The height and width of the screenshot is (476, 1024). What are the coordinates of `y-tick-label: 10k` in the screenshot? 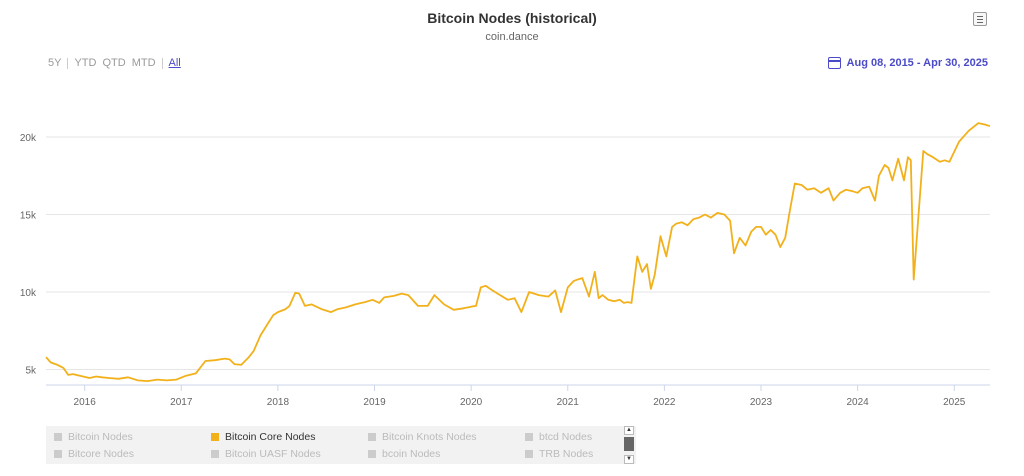 It's located at (28, 293).